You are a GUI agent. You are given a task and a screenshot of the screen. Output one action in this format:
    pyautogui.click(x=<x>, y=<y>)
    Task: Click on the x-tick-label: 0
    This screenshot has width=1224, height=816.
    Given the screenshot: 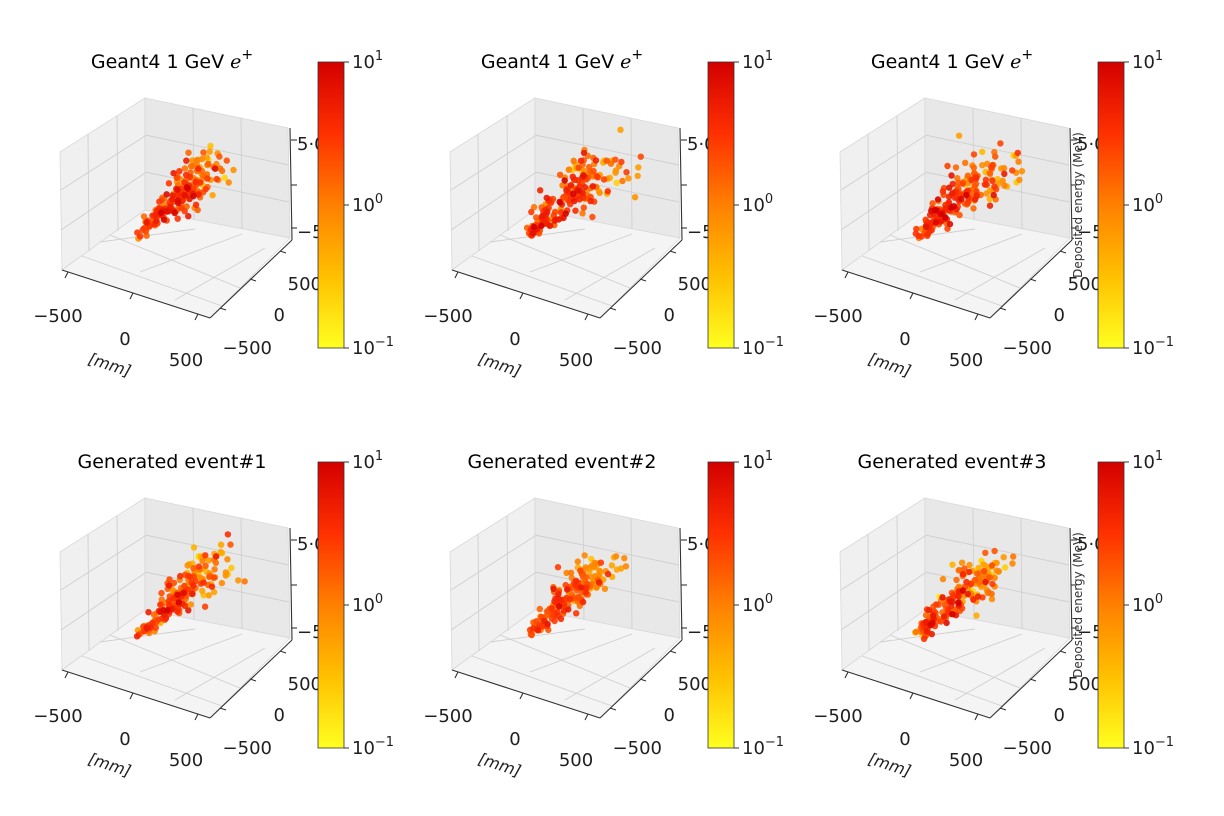 What is the action you would take?
    pyautogui.click(x=514, y=339)
    